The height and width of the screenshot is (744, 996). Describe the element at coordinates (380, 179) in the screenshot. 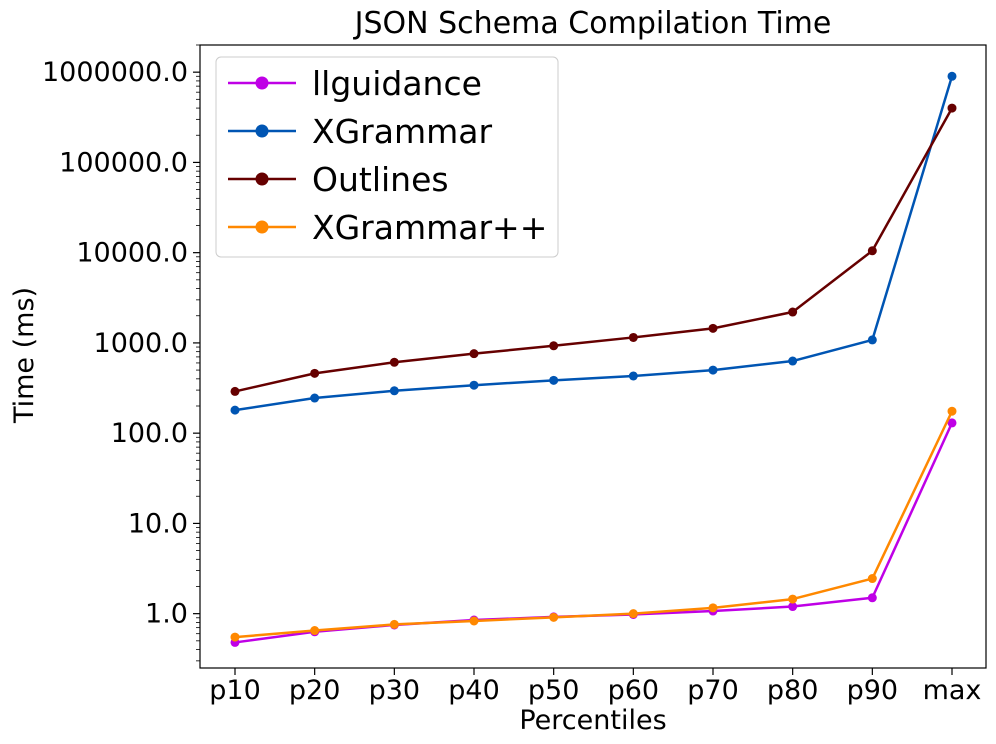

I see `legend-label: Outlines` at that location.